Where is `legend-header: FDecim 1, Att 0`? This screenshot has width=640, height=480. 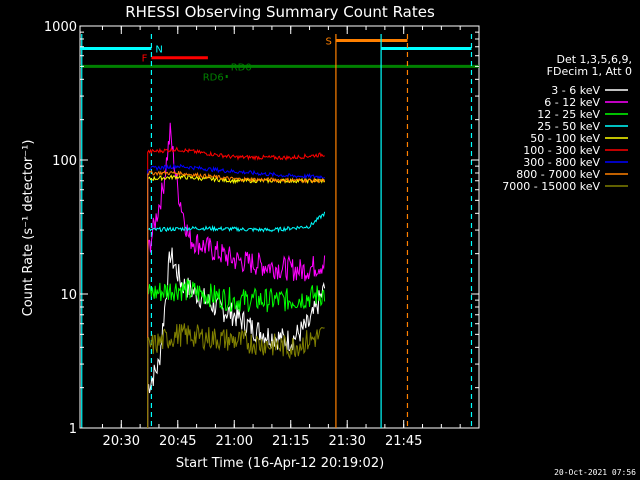 legend-header: FDecim 1, Att 0 is located at coordinates (589, 71).